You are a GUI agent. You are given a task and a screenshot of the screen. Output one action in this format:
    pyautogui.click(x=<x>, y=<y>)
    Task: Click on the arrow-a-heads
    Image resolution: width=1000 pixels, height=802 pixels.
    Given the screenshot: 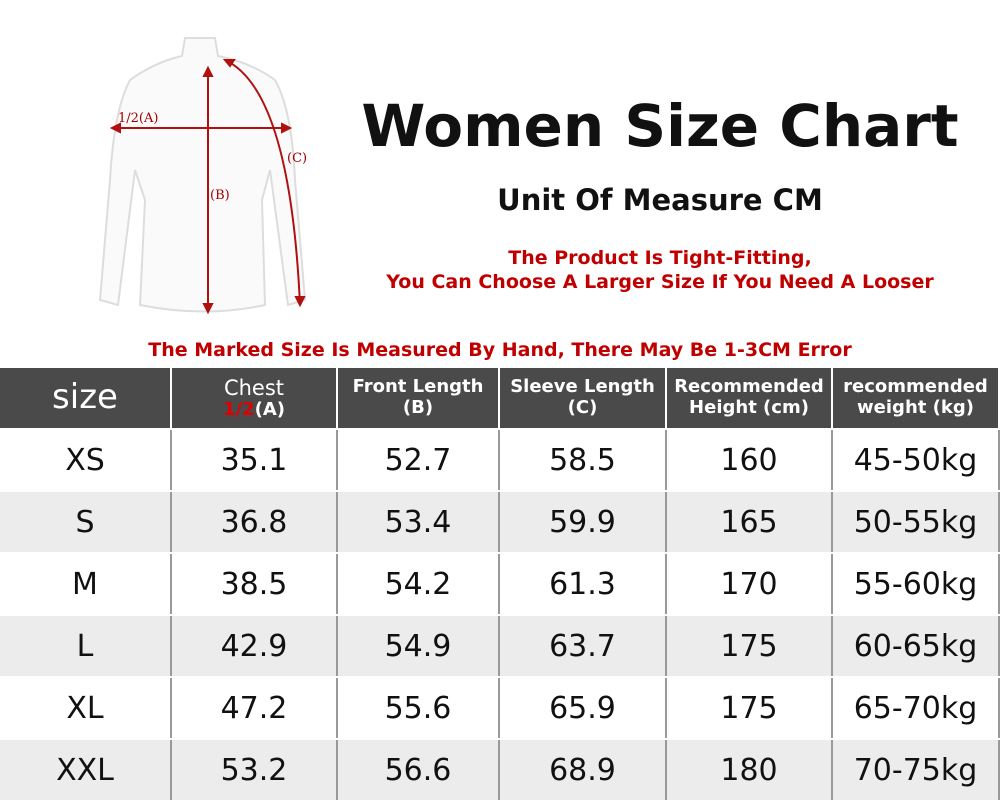 What is the action you would take?
    pyautogui.click(x=201, y=128)
    